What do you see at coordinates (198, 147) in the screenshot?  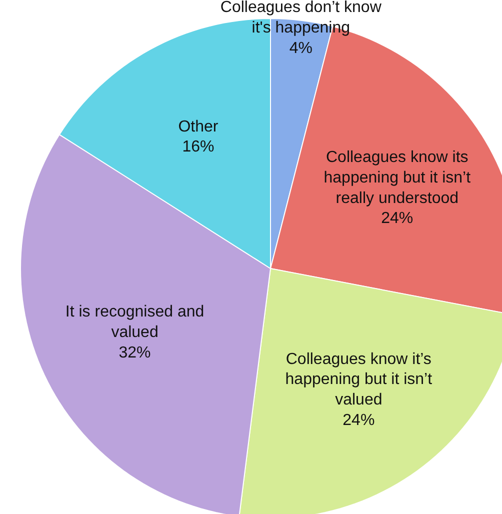 I see `data-label: 16%` at bounding box center [198, 147].